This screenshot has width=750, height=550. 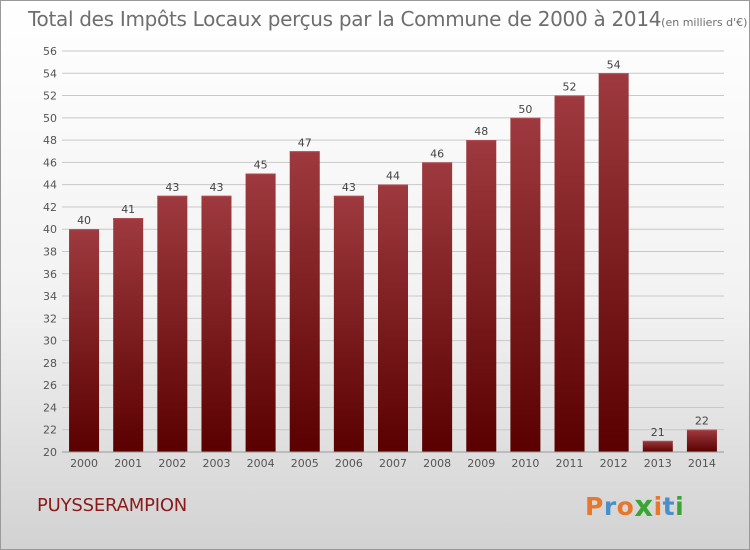 I want to click on data-label: 50, so click(x=525, y=109).